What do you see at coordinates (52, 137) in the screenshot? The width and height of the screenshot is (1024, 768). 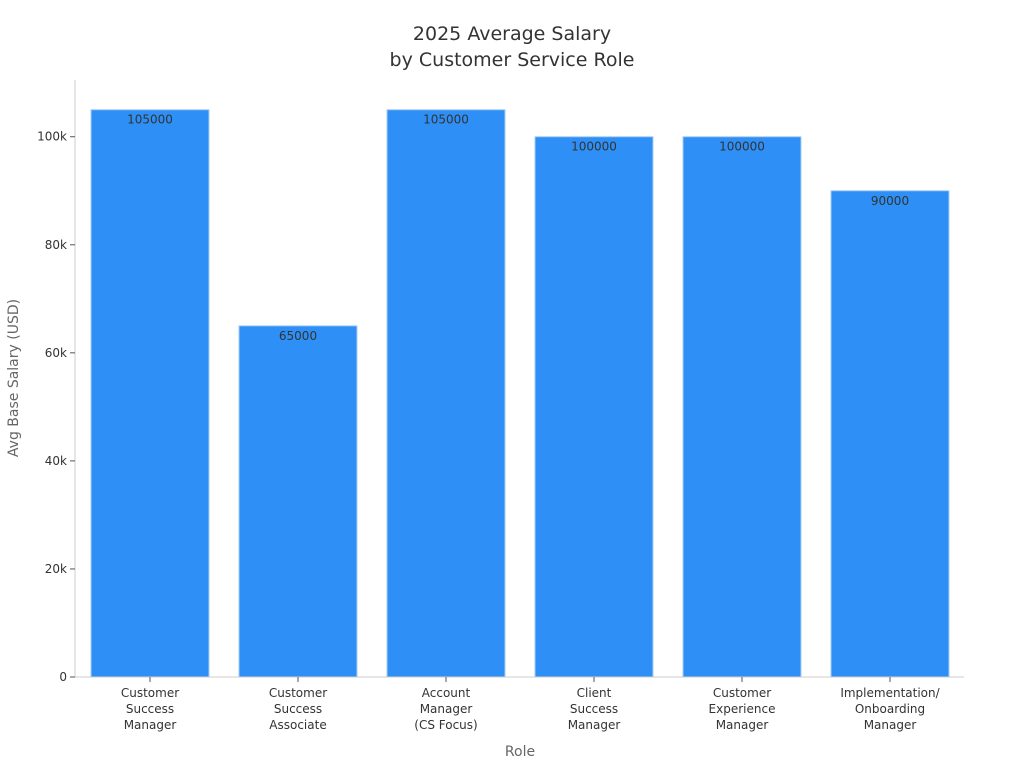 I see `y-tick-label-5: 100k` at bounding box center [52, 137].